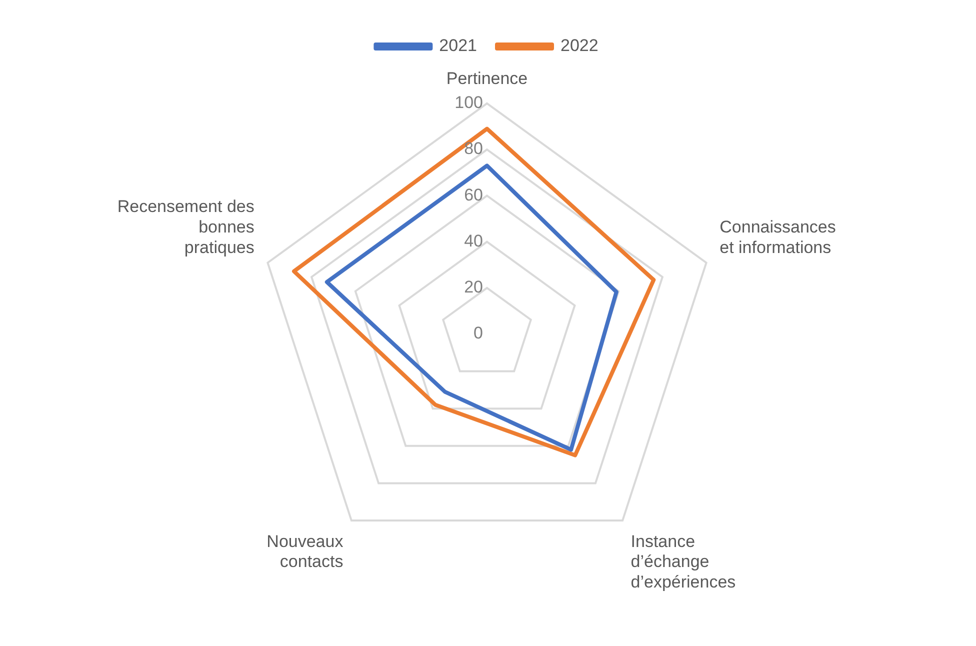 The height and width of the screenshot is (646, 976). I want to click on y-tick-label: 40, so click(473, 240).